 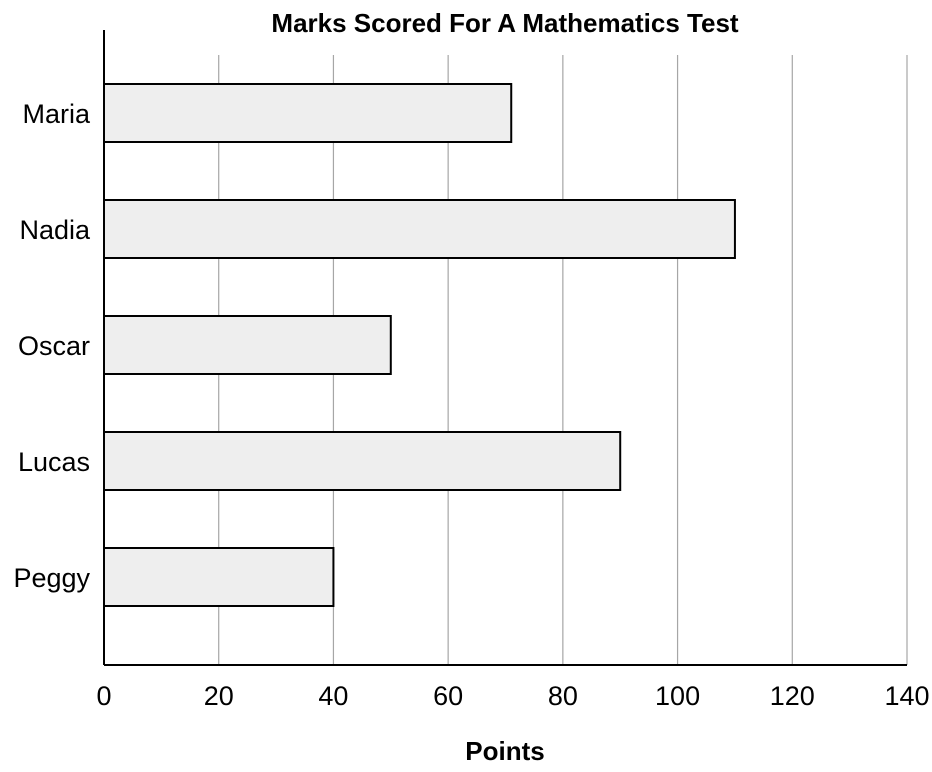 What do you see at coordinates (504, 751) in the screenshot?
I see `x-axis-title: Points` at bounding box center [504, 751].